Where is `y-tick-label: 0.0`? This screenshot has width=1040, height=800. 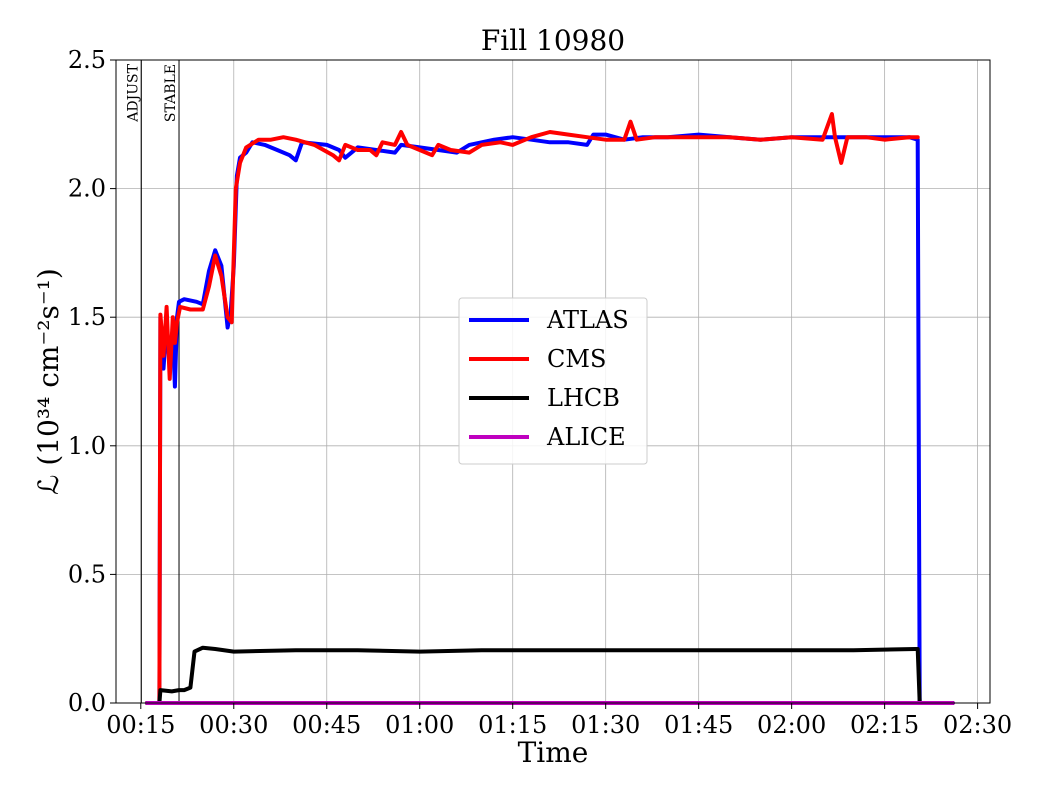 y-tick-label: 0.0 is located at coordinates (87, 703).